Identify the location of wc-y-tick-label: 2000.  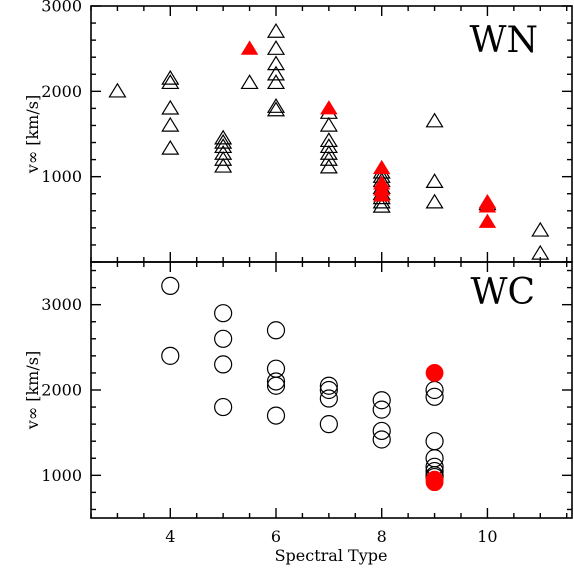
(61, 390).